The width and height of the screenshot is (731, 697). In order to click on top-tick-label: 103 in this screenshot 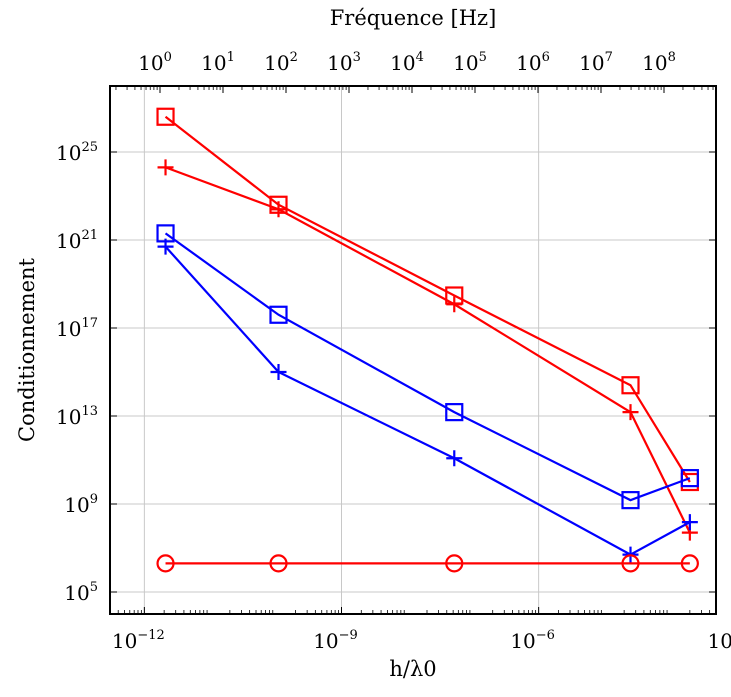, I will do `click(344, 62)`.